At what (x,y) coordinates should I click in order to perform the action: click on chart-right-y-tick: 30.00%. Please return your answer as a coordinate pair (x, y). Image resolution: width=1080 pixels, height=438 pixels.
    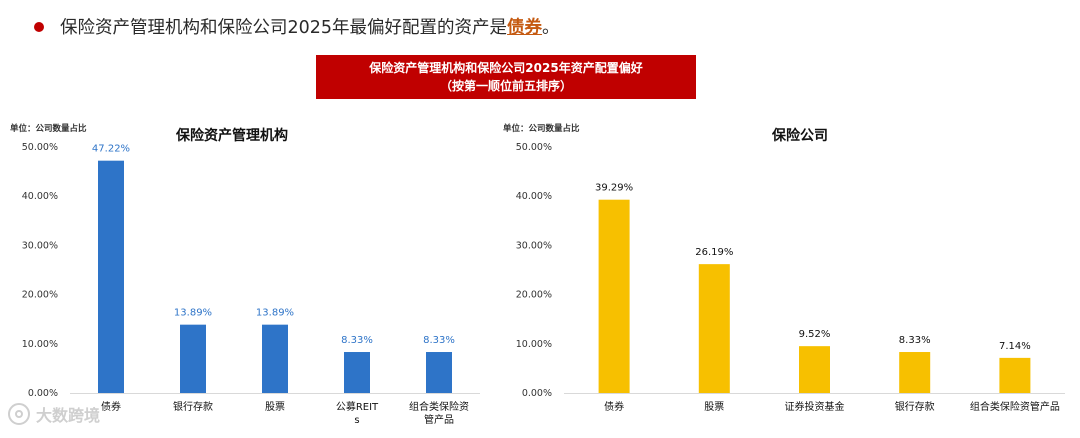
    Looking at the image, I should click on (534, 245).